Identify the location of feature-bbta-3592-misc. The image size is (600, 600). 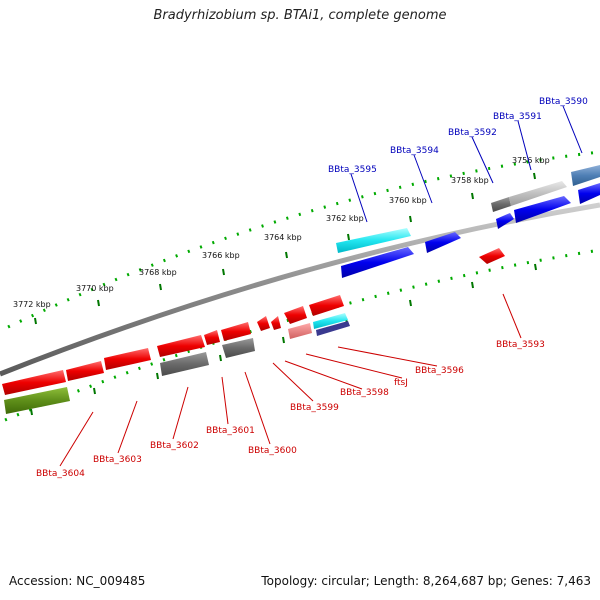
(538, 193).